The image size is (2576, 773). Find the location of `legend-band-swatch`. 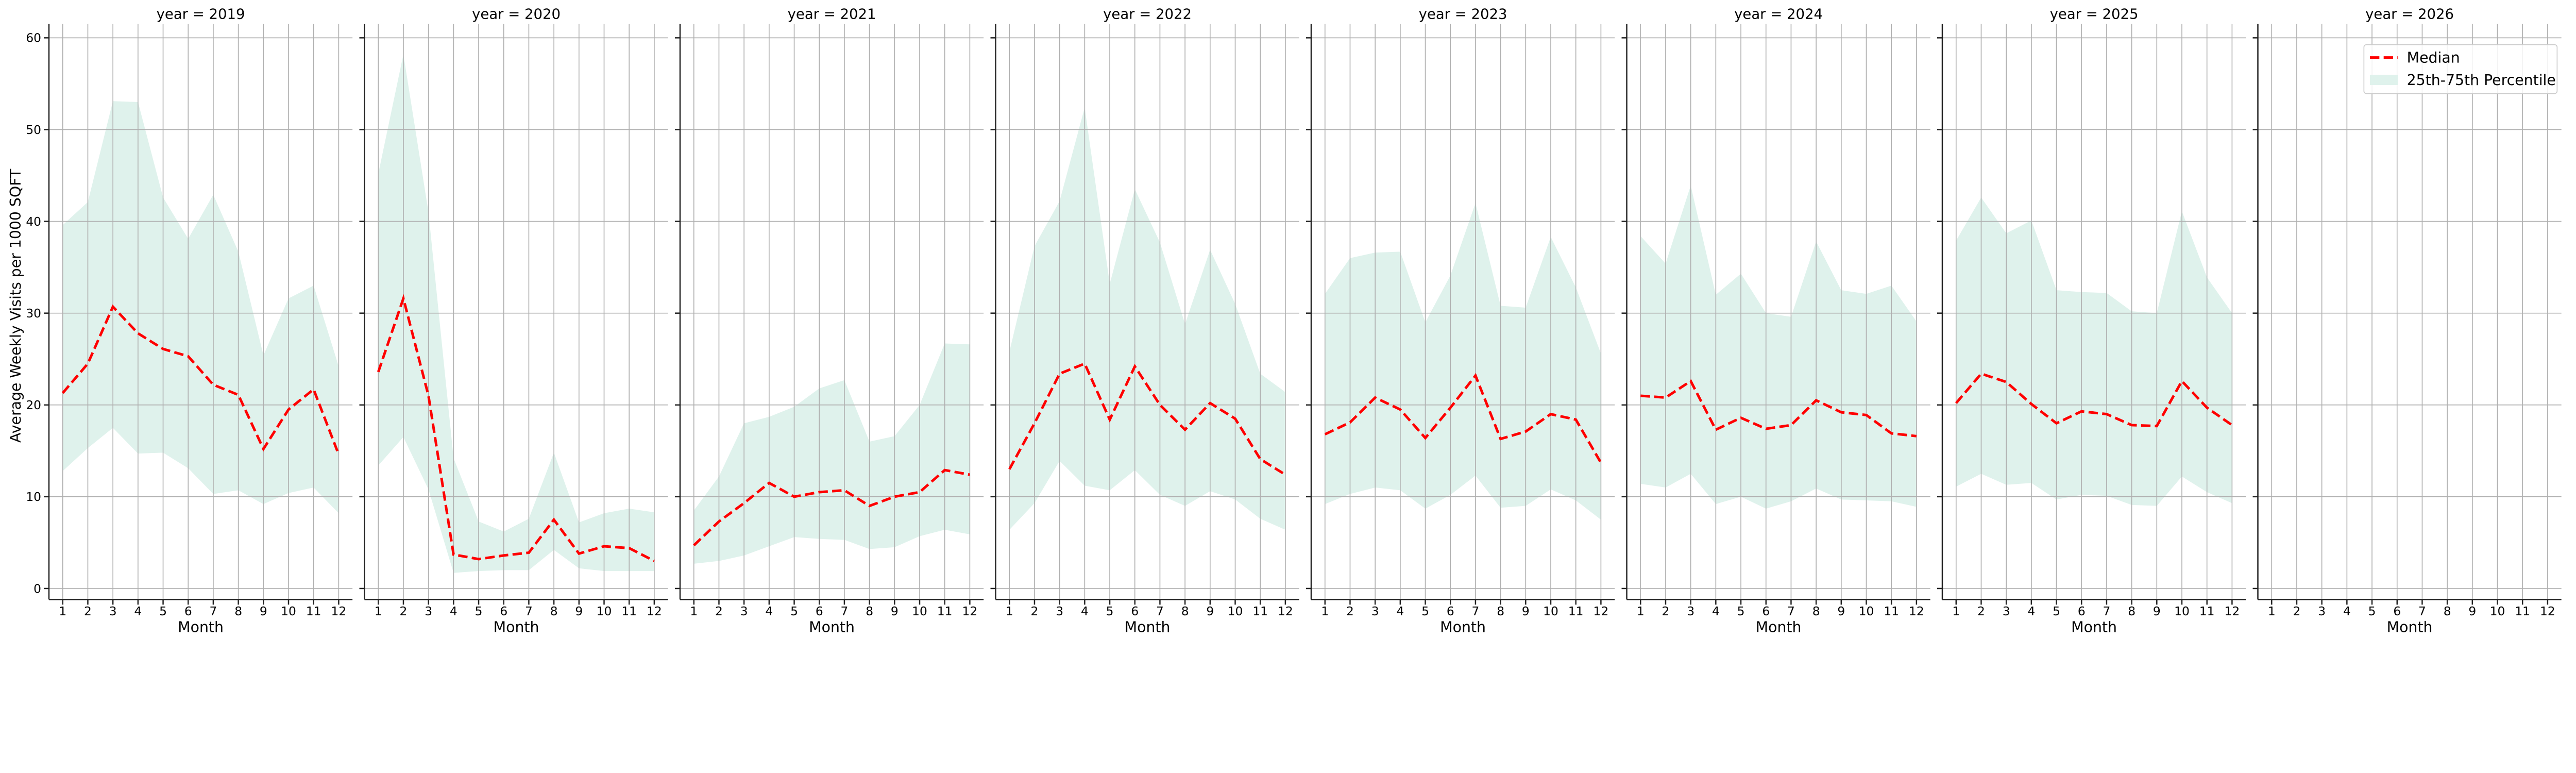

legend-band-swatch is located at coordinates (2384, 80).